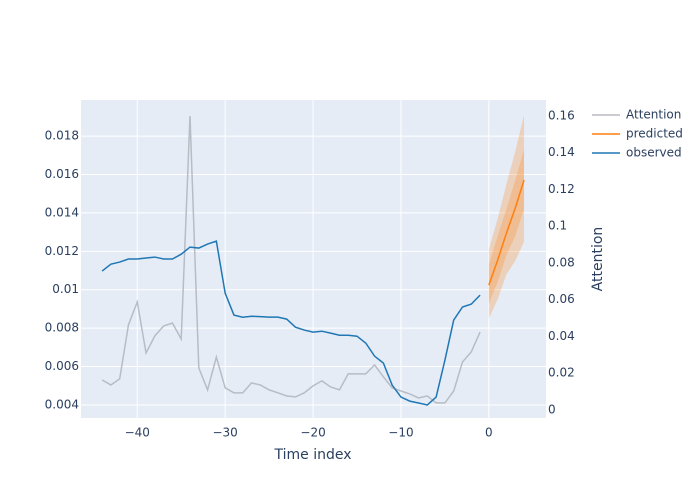 Image resolution: width=700 pixels, height=504 pixels. What do you see at coordinates (137, 433) in the screenshot?
I see `x-tick-label: −40` at bounding box center [137, 433].